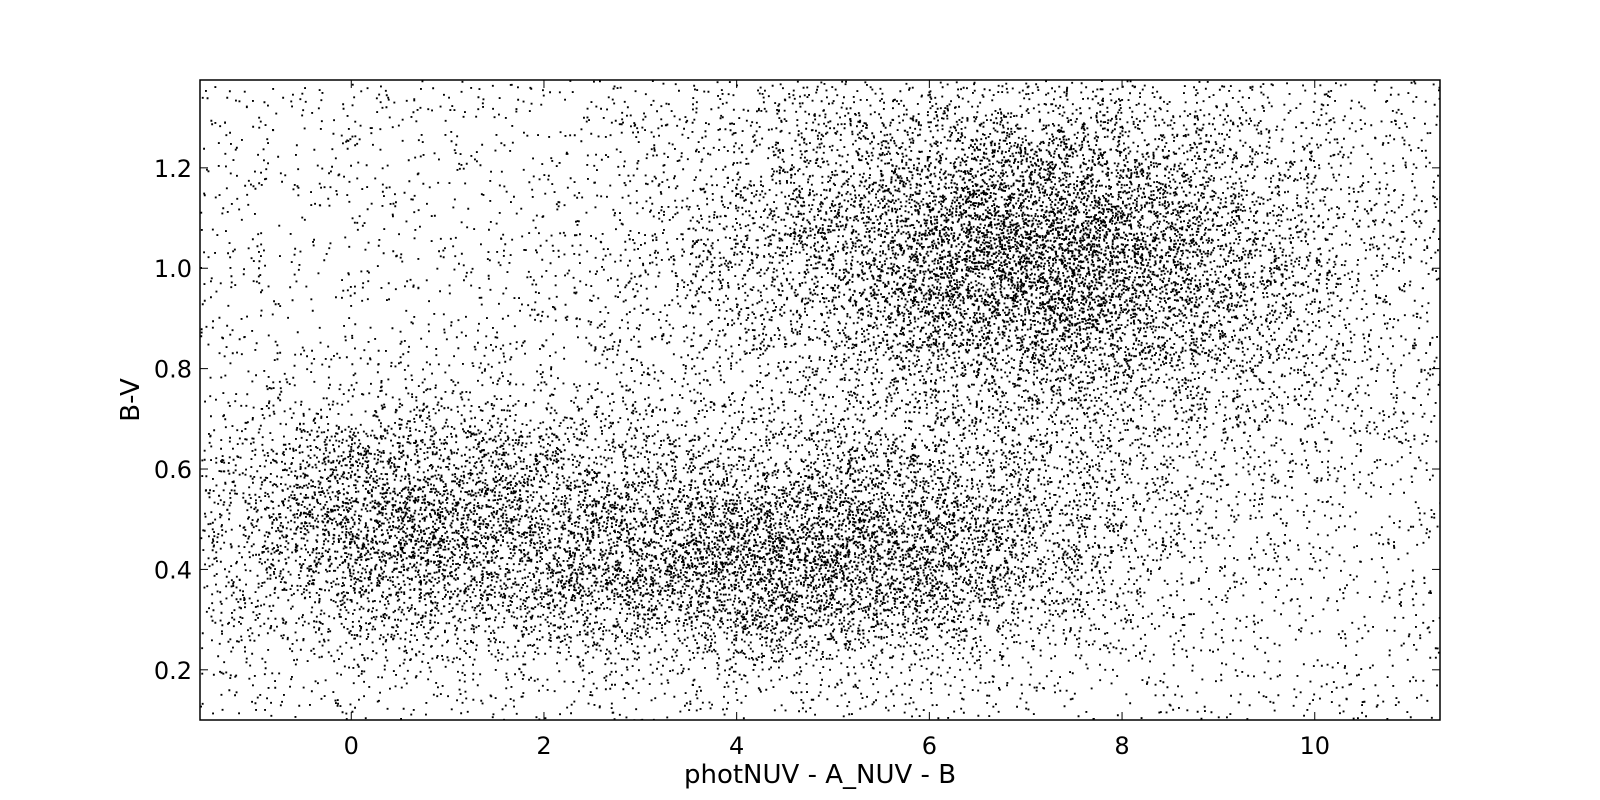 The width and height of the screenshot is (1600, 800). I want to click on x-tick-label: 8, so click(1121, 746).